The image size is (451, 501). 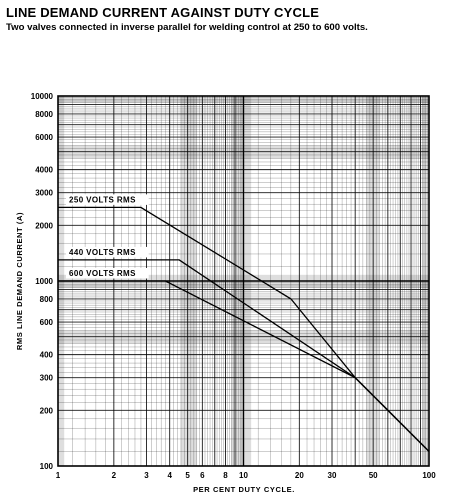 I want to click on series-label-1: 250 VOLTS RMS, so click(x=102, y=199).